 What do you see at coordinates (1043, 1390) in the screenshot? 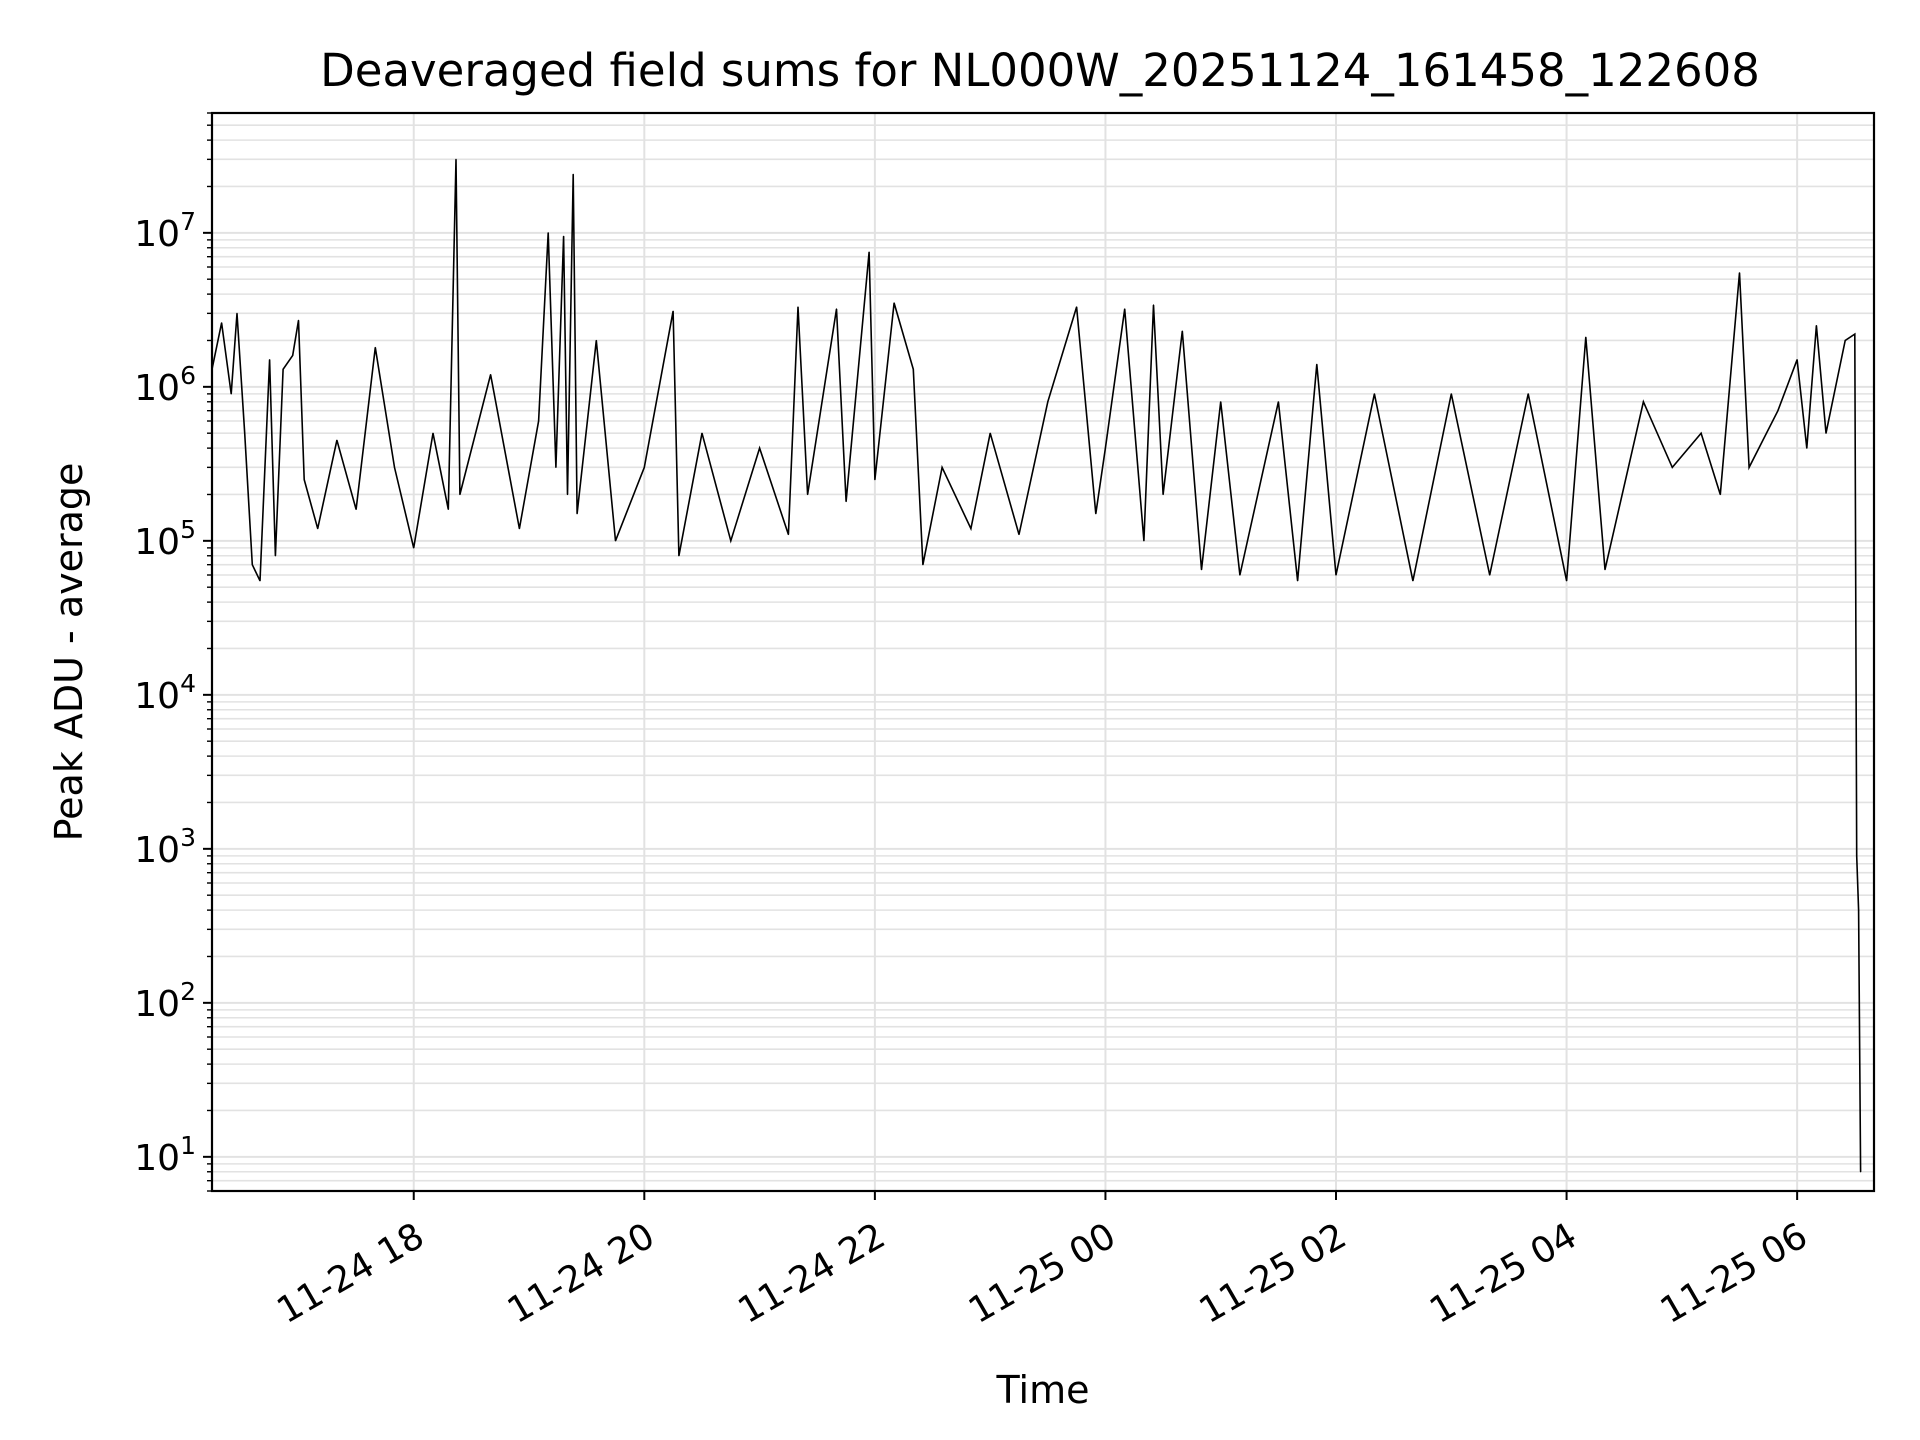
I see `x-axis-label: Time` at bounding box center [1043, 1390].